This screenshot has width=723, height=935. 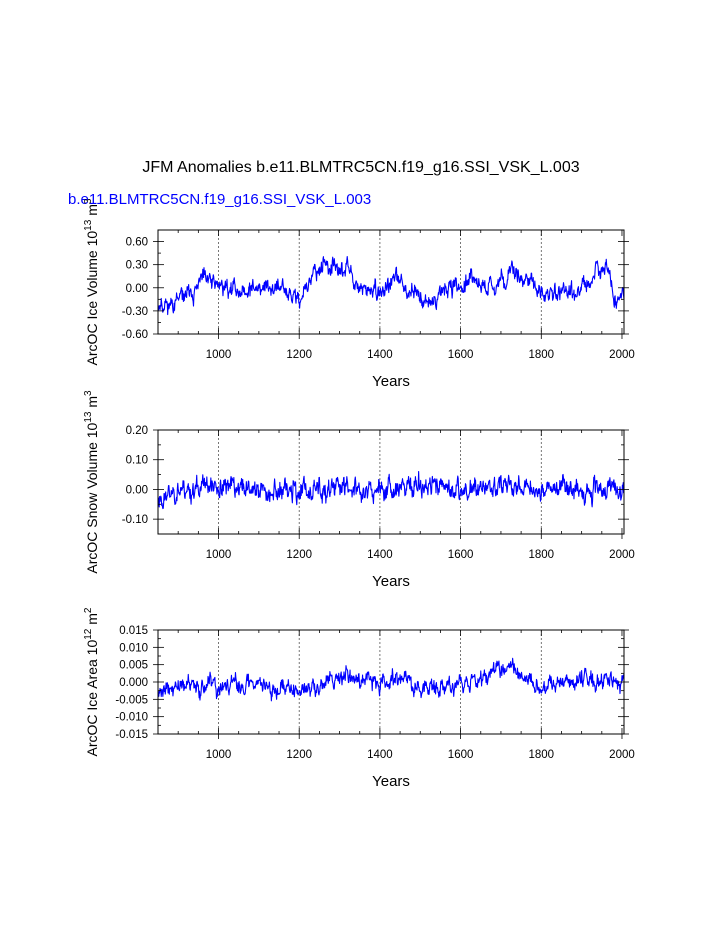 I want to click on snow-volume-xtick-label: 1800, so click(x=541, y=555).